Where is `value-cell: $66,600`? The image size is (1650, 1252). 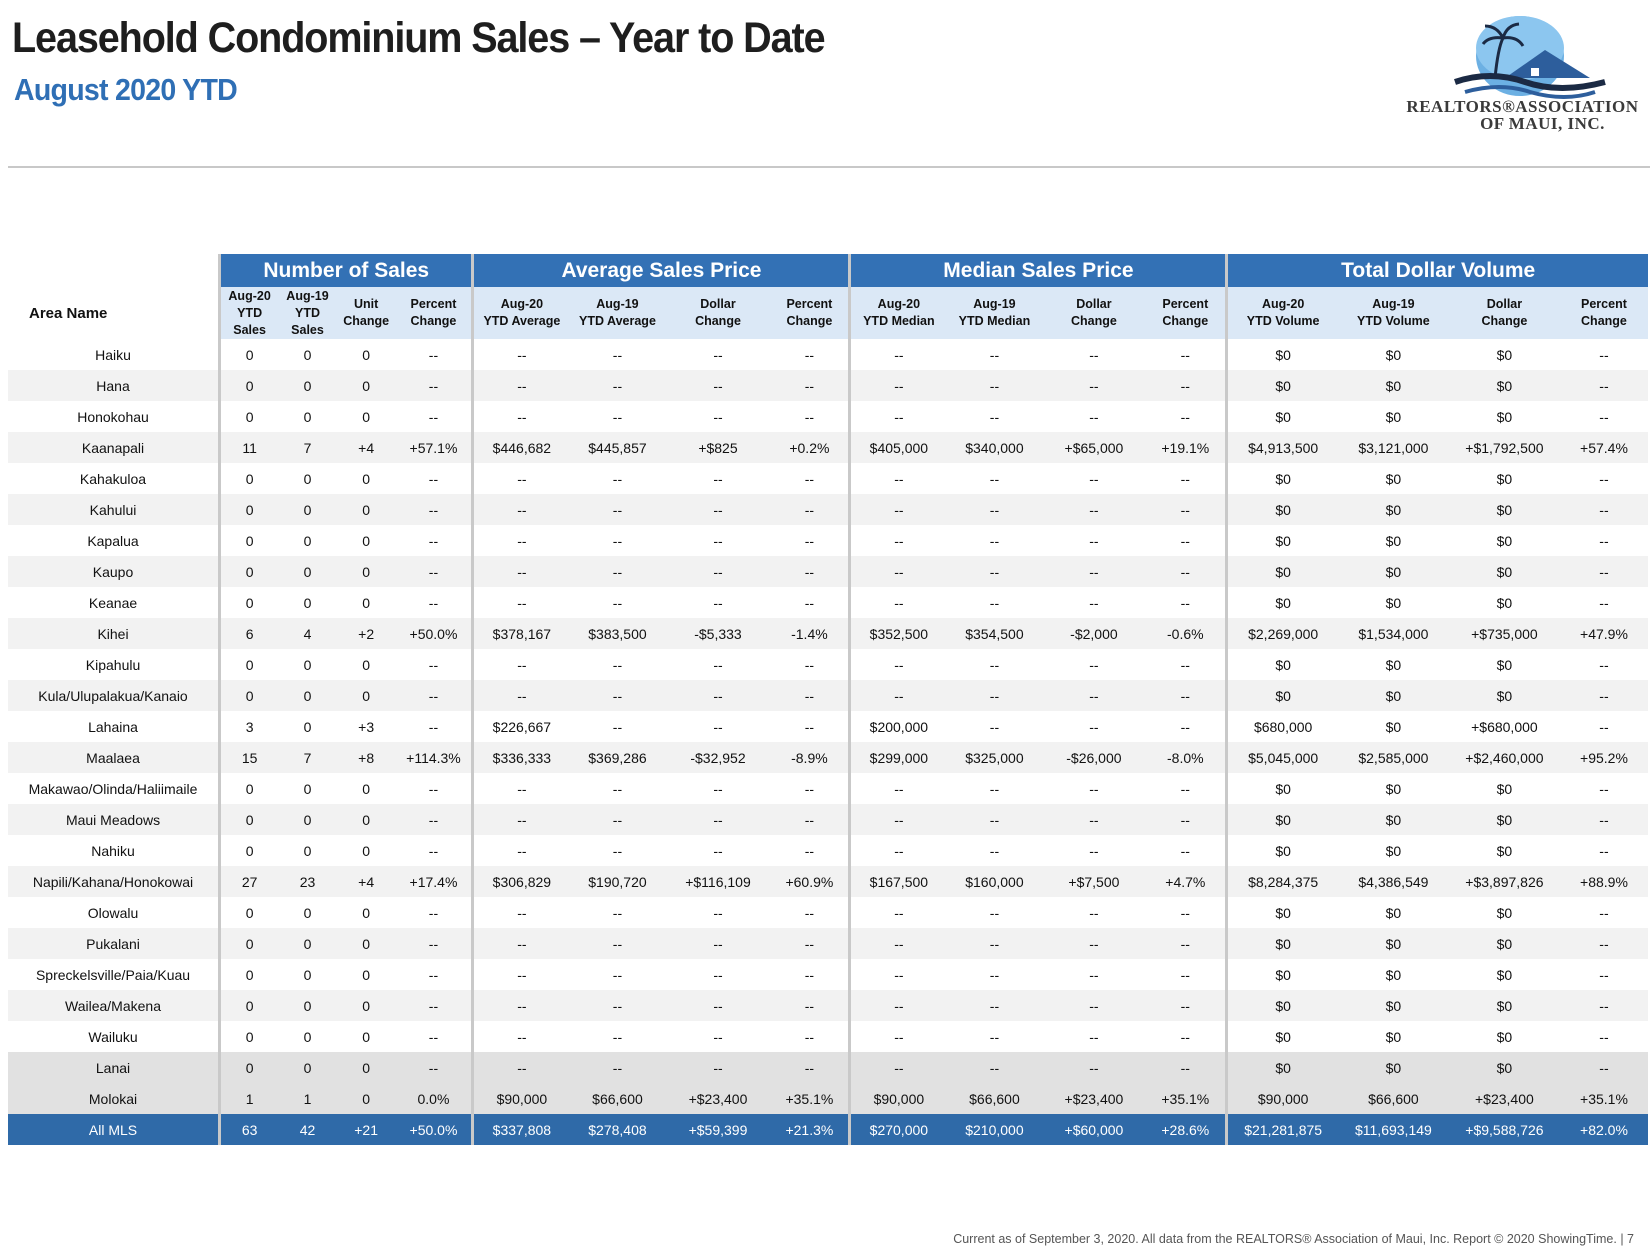
value-cell: $66,600 is located at coordinates (1393, 1098).